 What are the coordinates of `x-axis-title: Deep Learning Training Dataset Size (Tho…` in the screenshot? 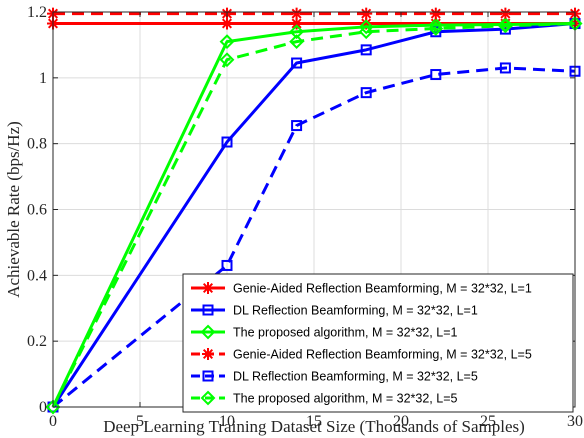 It's located at (314, 426).